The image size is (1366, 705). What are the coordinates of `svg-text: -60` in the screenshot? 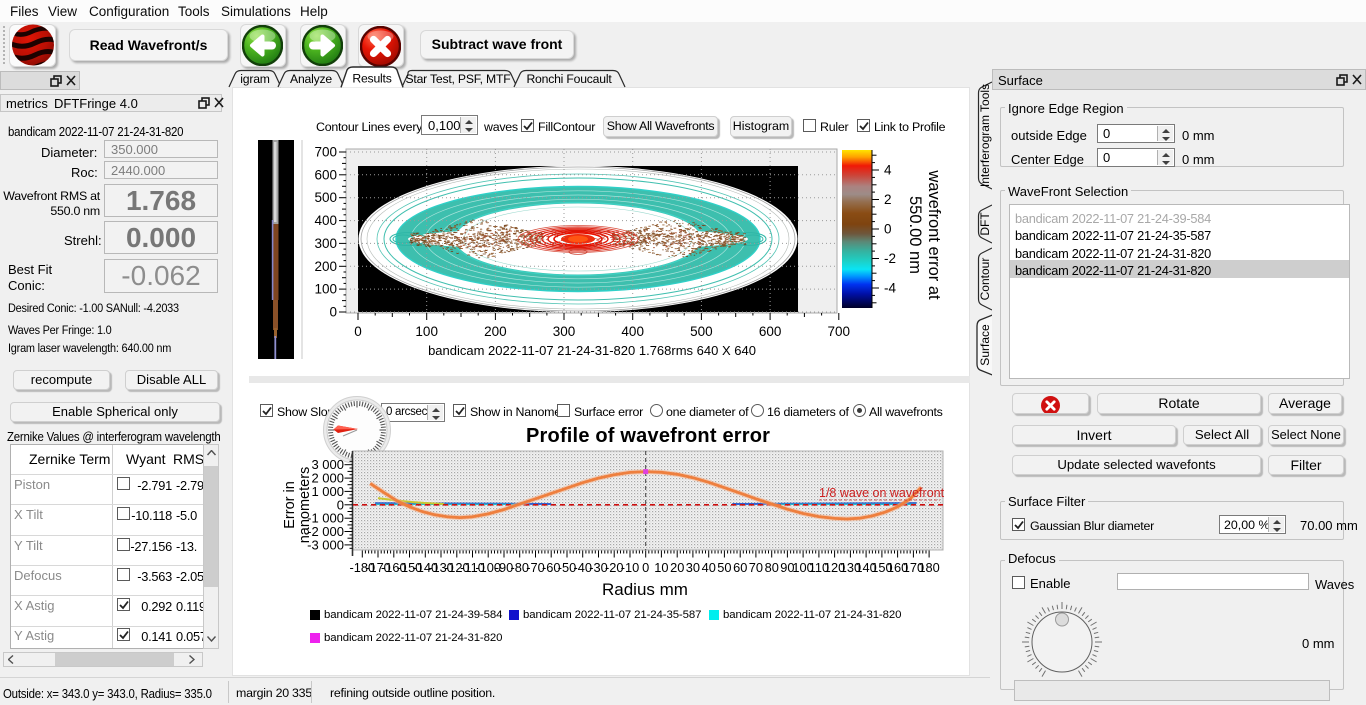 It's located at (551, 567).